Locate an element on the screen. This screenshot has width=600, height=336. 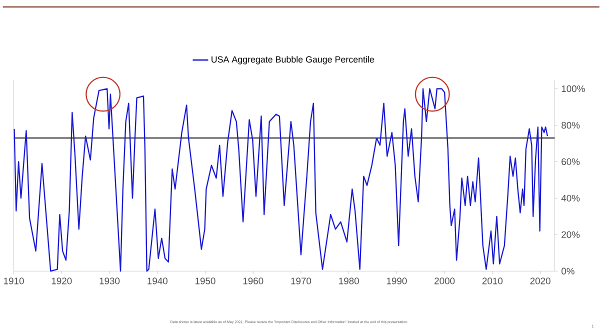
x-tick-label: 1910 is located at coordinates (14, 281).